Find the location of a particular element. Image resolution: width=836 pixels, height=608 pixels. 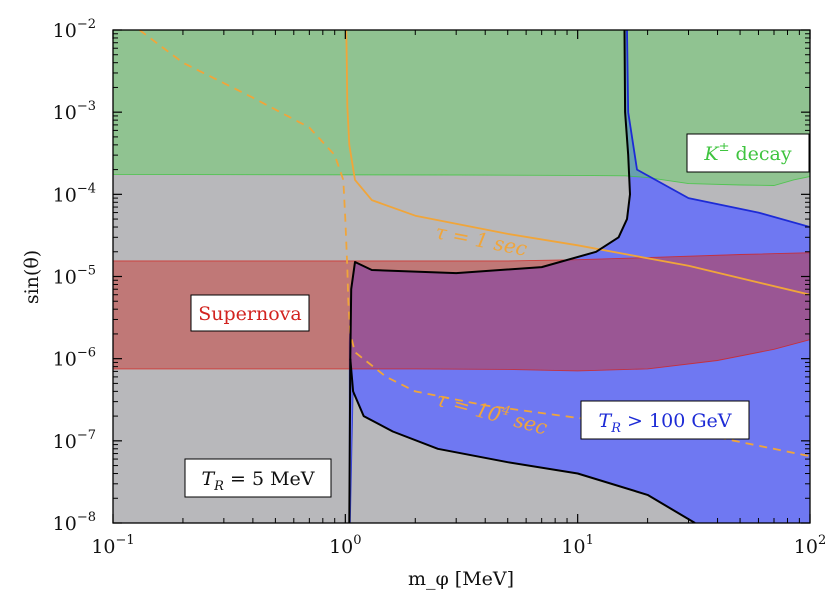

line-boundary-lower is located at coordinates (522, 440).